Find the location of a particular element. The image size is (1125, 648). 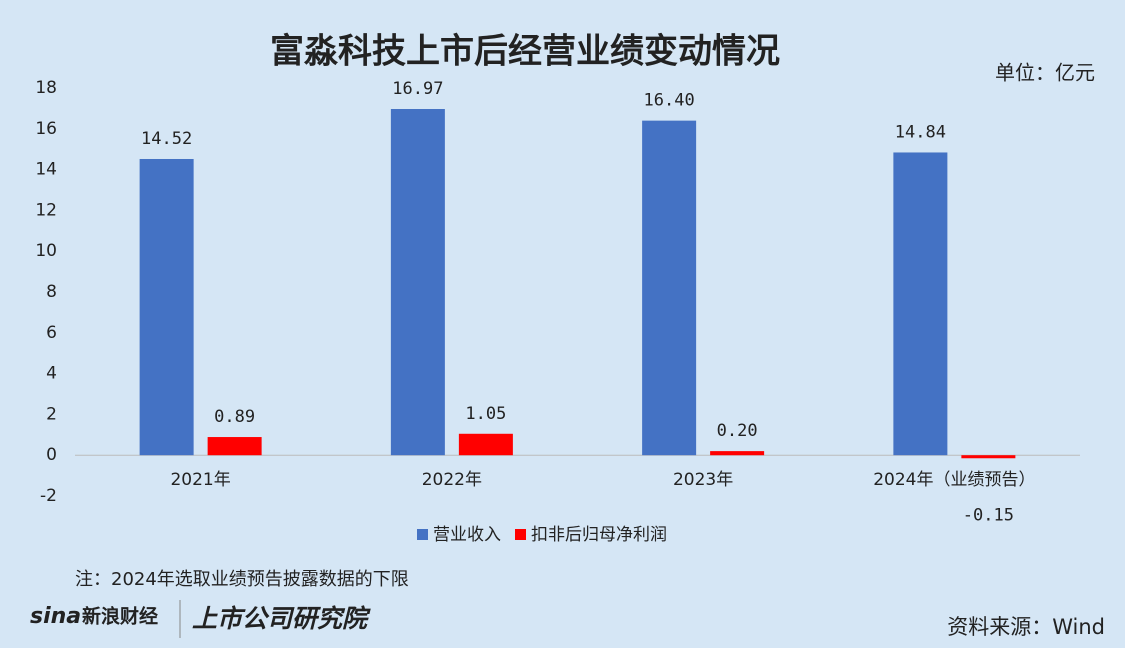

legend-label: 扣非后归母净利润 is located at coordinates (599, 535).